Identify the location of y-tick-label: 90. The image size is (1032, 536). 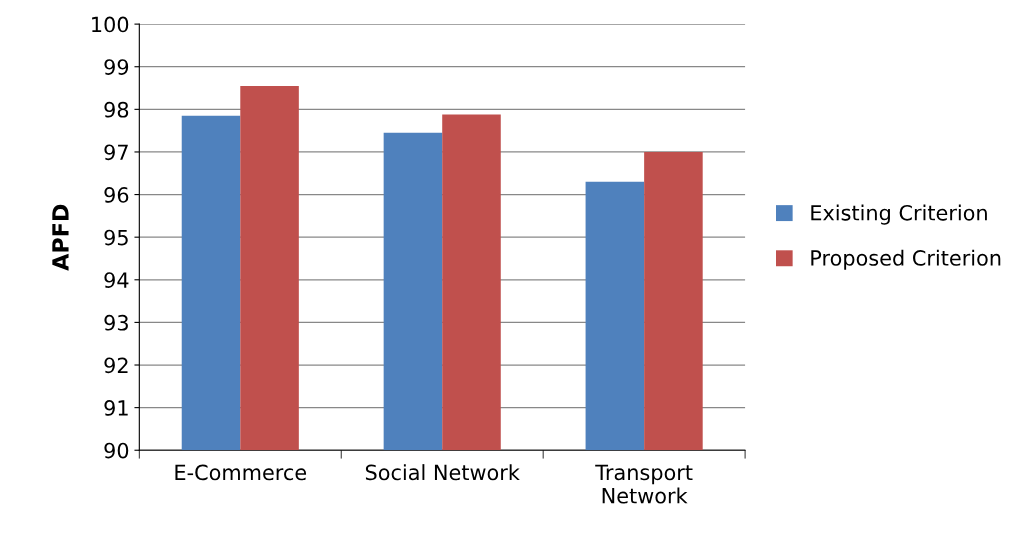
(116, 450).